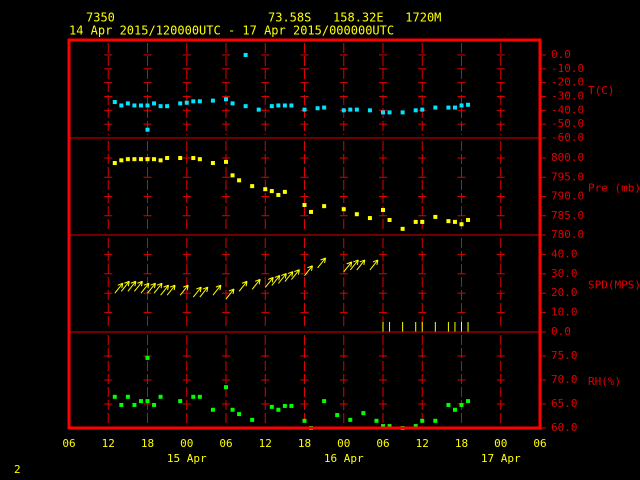 This screenshot has height=480, width=640. What do you see at coordinates (567, 68) in the screenshot?
I see `y-tick-label: -10.0` at bounding box center [567, 68].